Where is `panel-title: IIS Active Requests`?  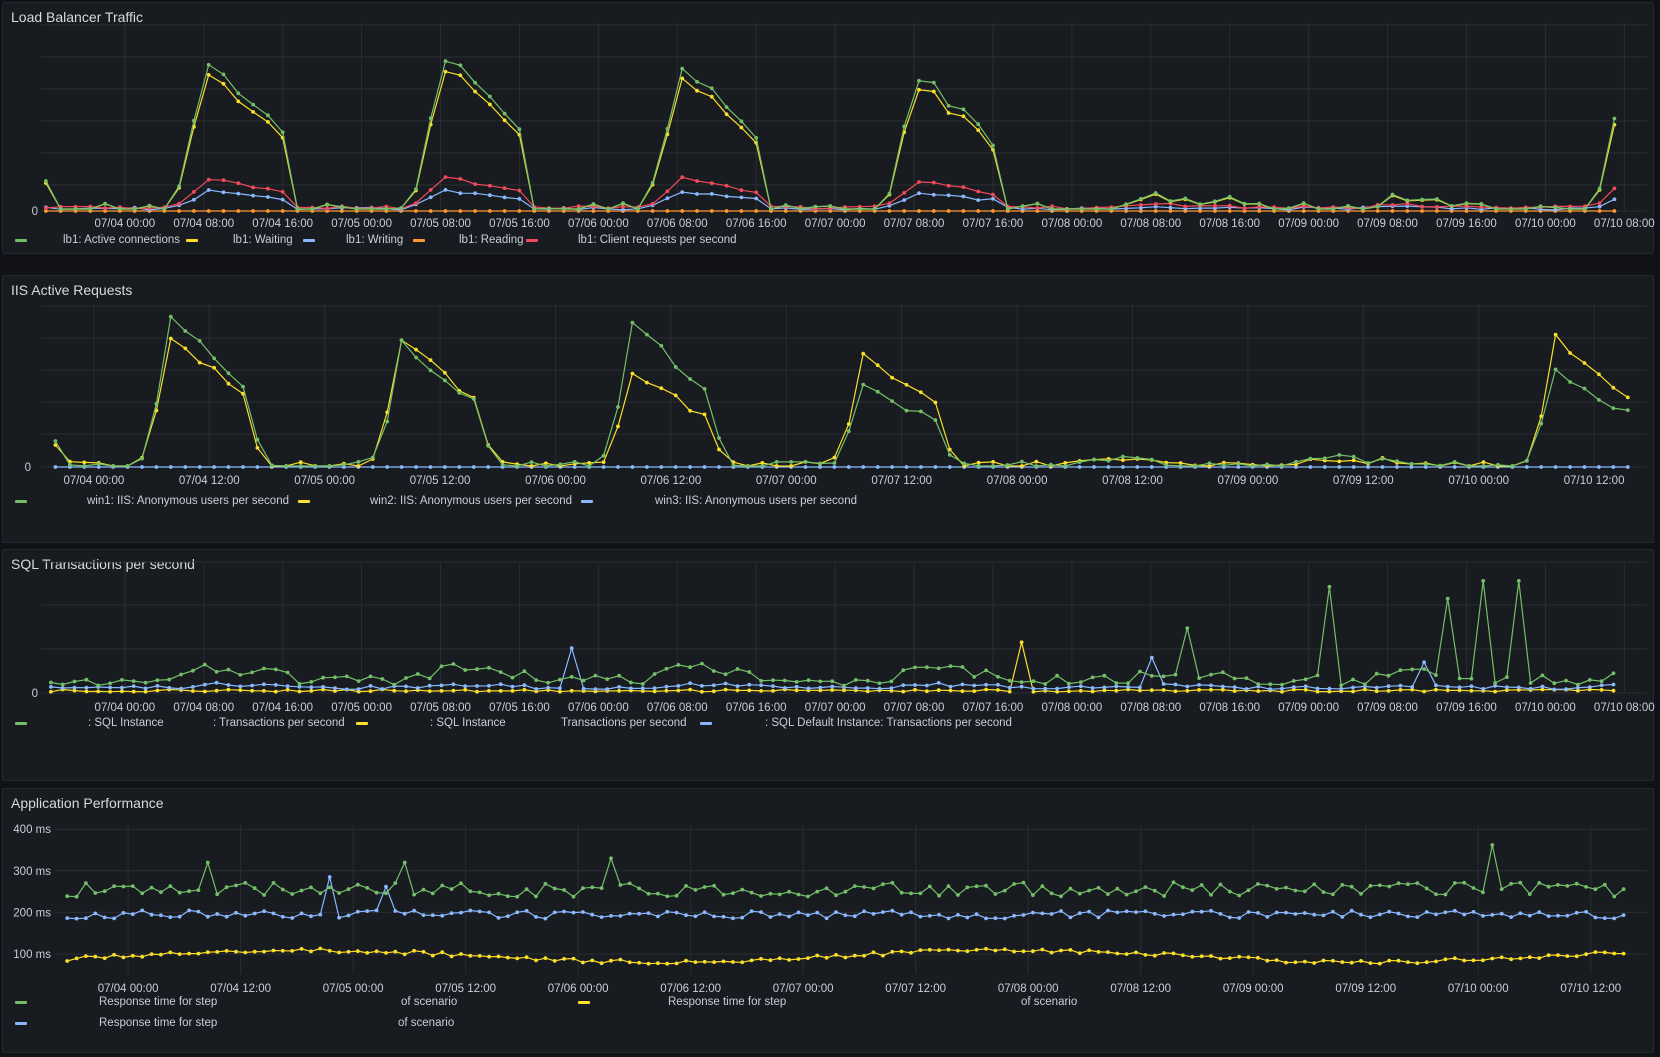 panel-title: IIS Active Requests is located at coordinates (72, 290).